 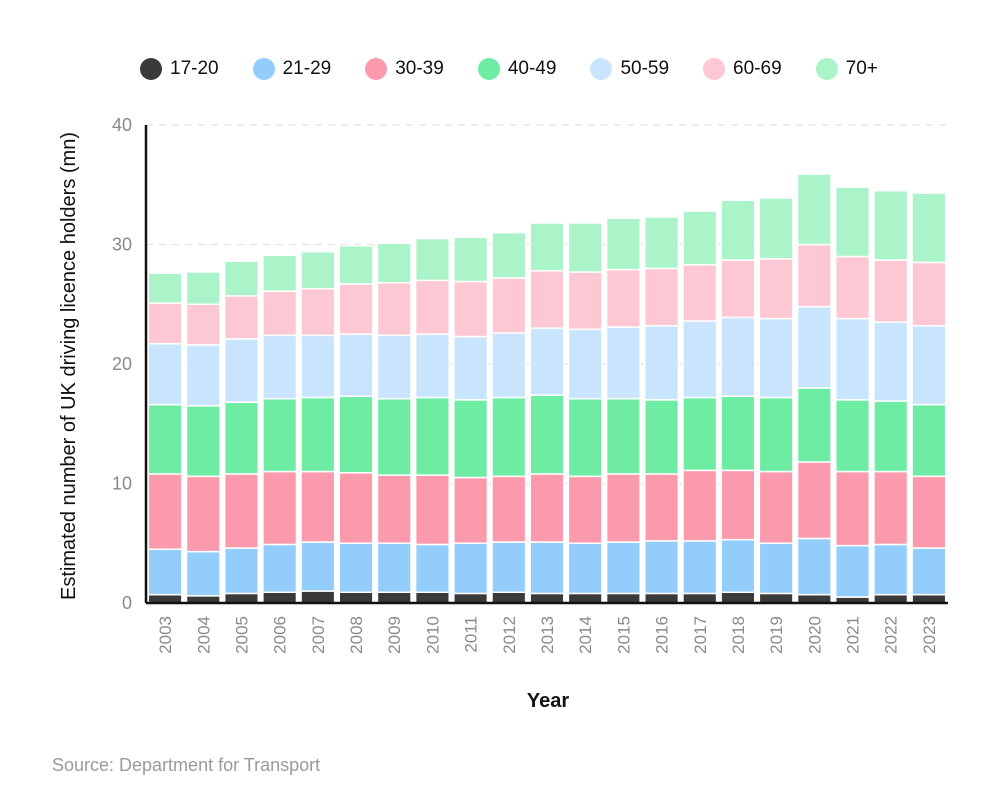 What do you see at coordinates (122, 364) in the screenshot?
I see `y-tick-label: 20` at bounding box center [122, 364].